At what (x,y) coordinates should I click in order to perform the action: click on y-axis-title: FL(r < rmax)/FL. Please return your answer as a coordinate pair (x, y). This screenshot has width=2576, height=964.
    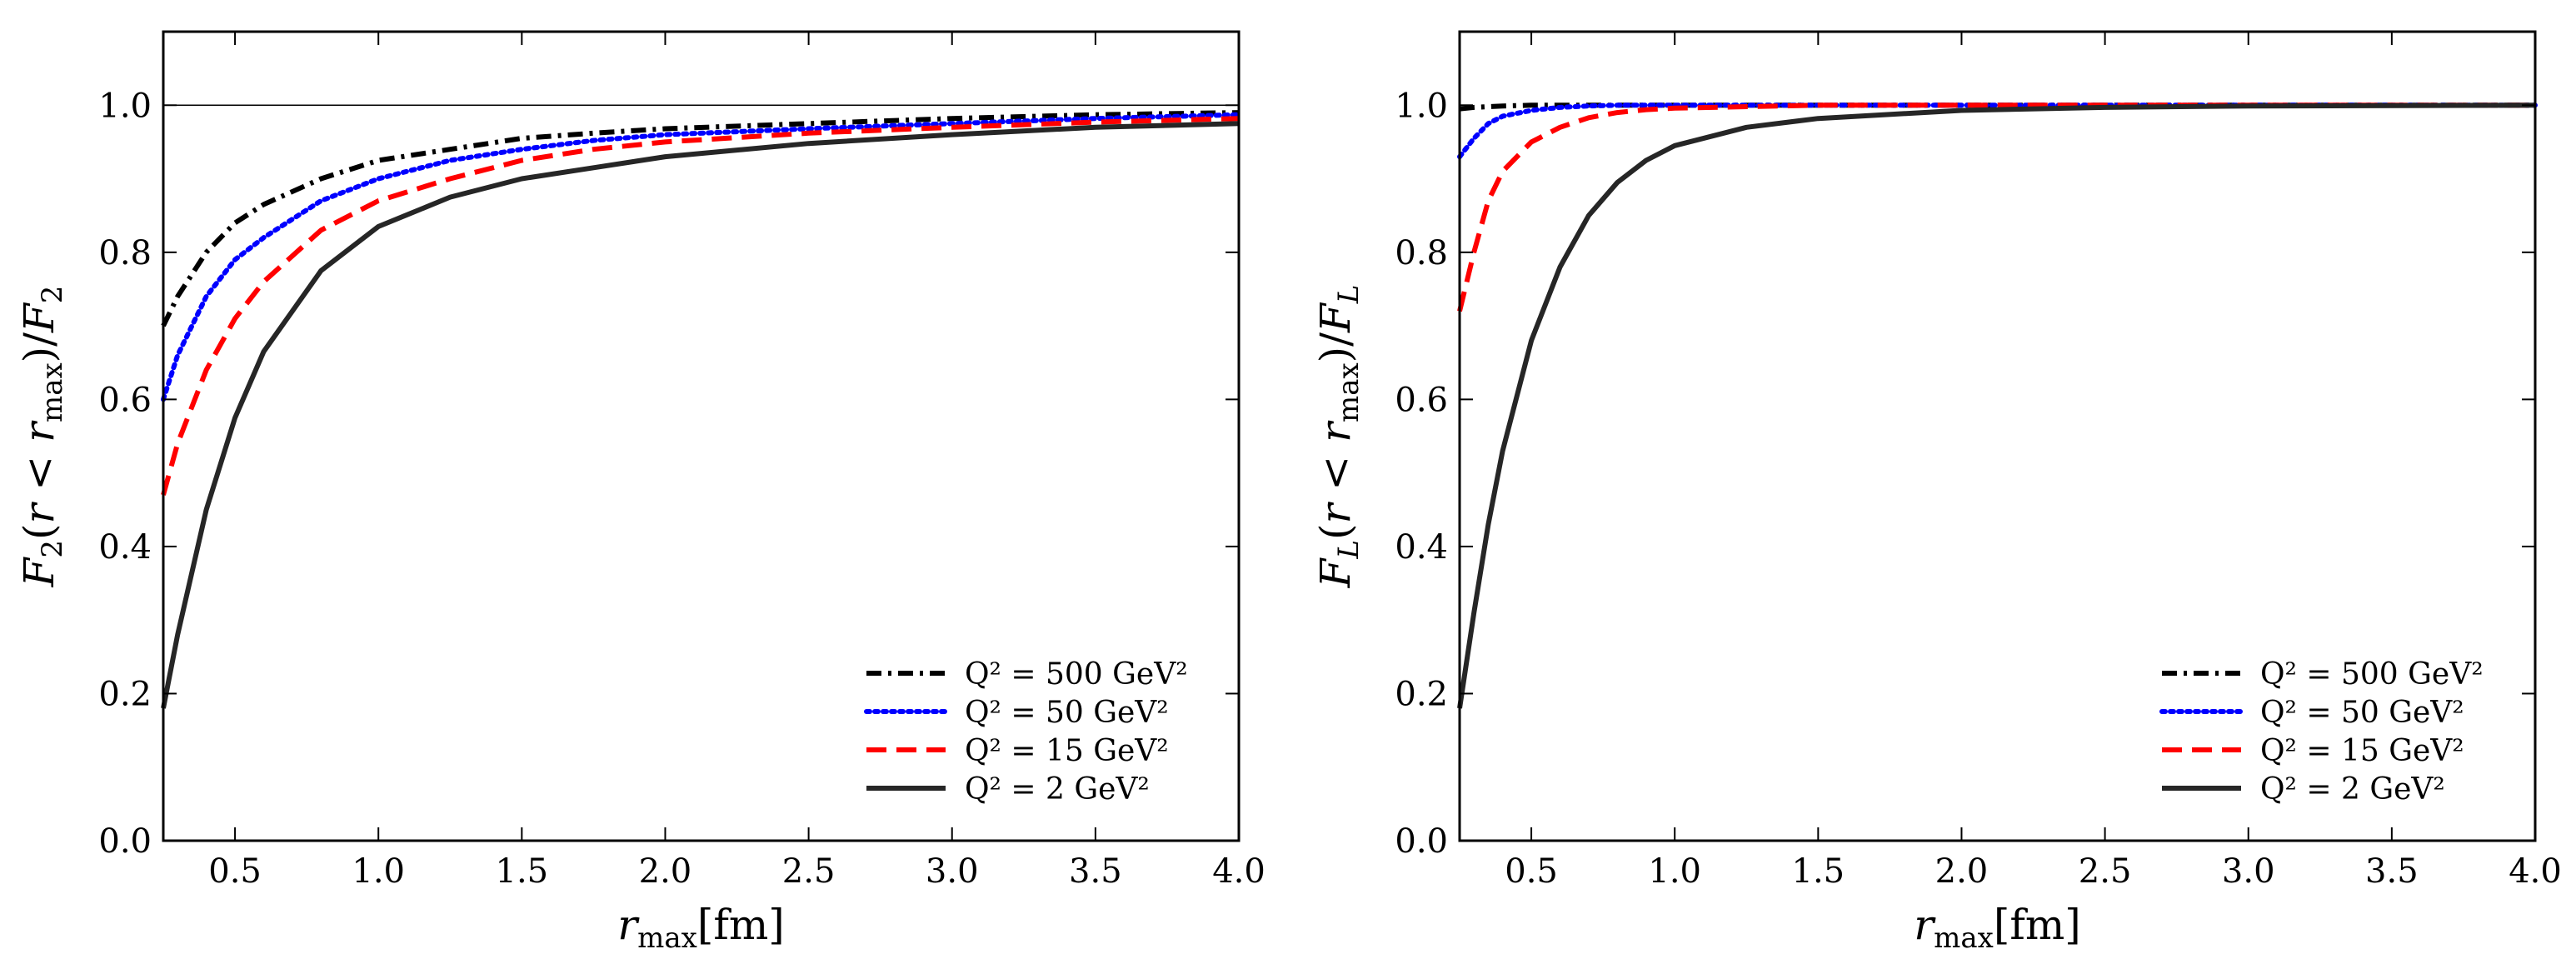
    Looking at the image, I should click on (1338, 437).